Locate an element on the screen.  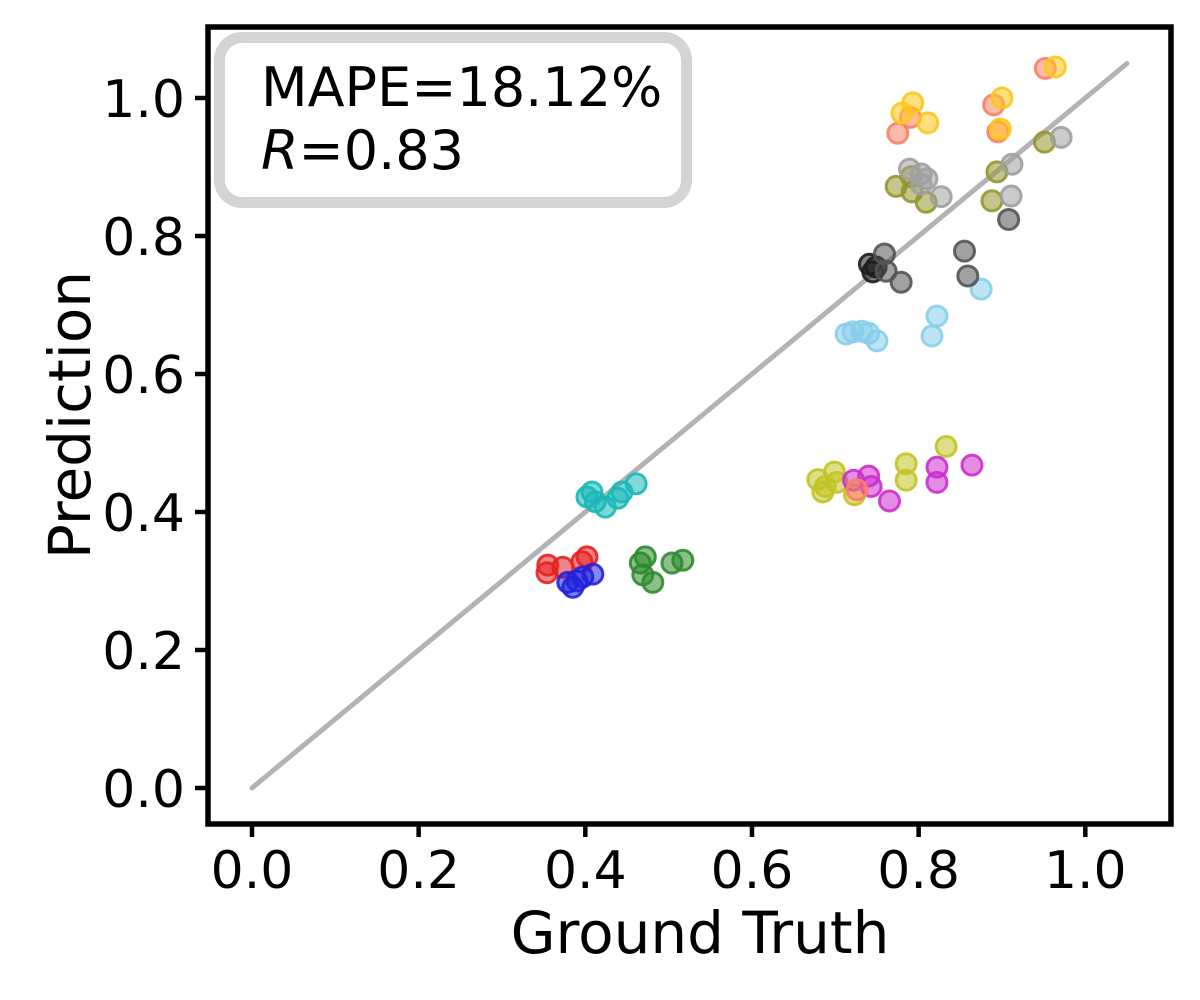
y-tick-label: 0.6 is located at coordinates (143, 376).